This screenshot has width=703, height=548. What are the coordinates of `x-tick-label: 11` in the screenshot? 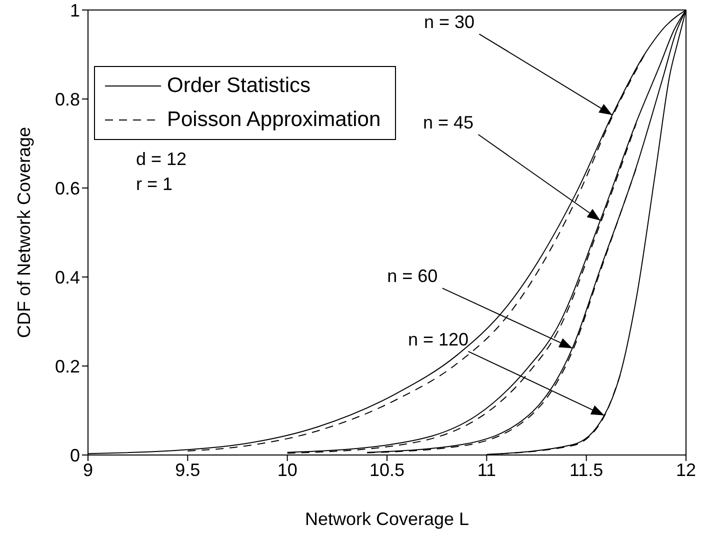 It's located at (486, 470).